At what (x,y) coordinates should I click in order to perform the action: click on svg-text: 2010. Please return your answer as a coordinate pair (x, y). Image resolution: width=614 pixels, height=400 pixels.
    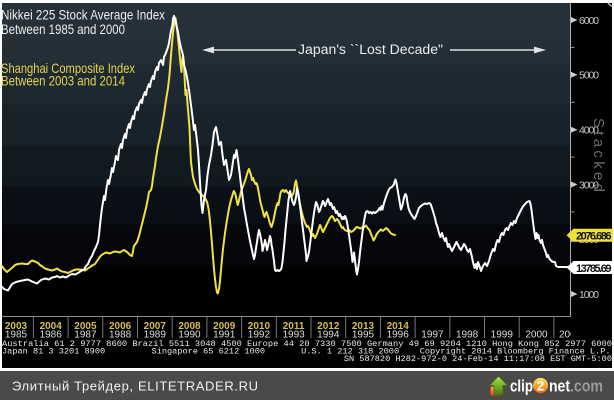
    Looking at the image, I should click on (259, 326).